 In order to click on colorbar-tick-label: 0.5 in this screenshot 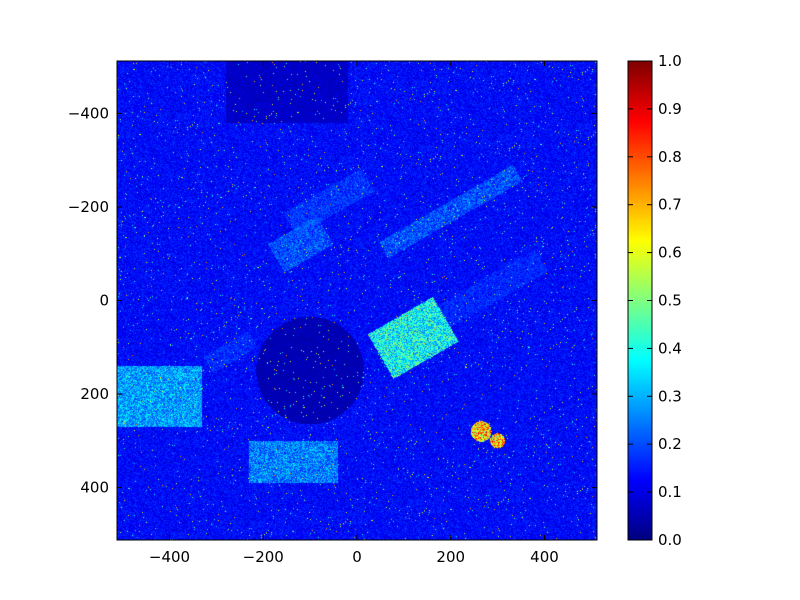, I will do `click(670, 301)`.